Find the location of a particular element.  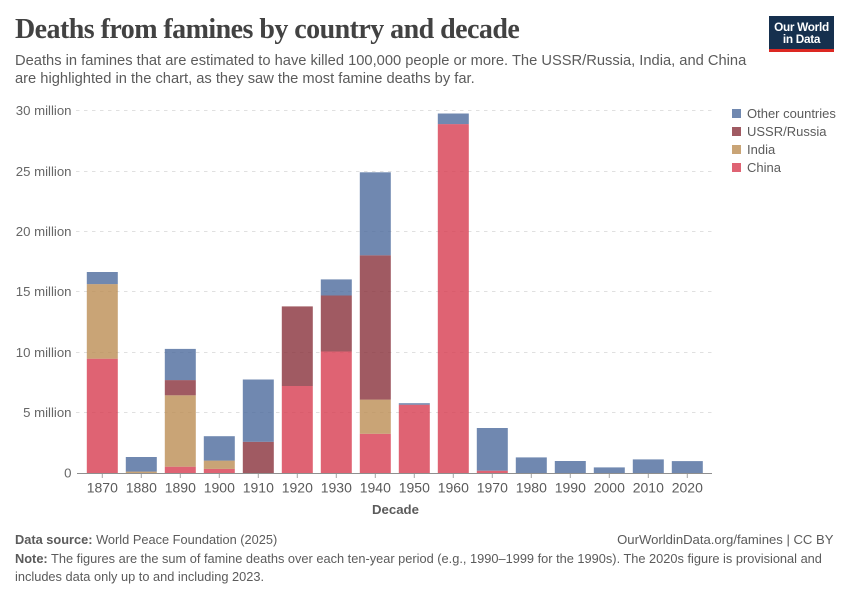

svg-text: 1920 is located at coordinates (297, 487).